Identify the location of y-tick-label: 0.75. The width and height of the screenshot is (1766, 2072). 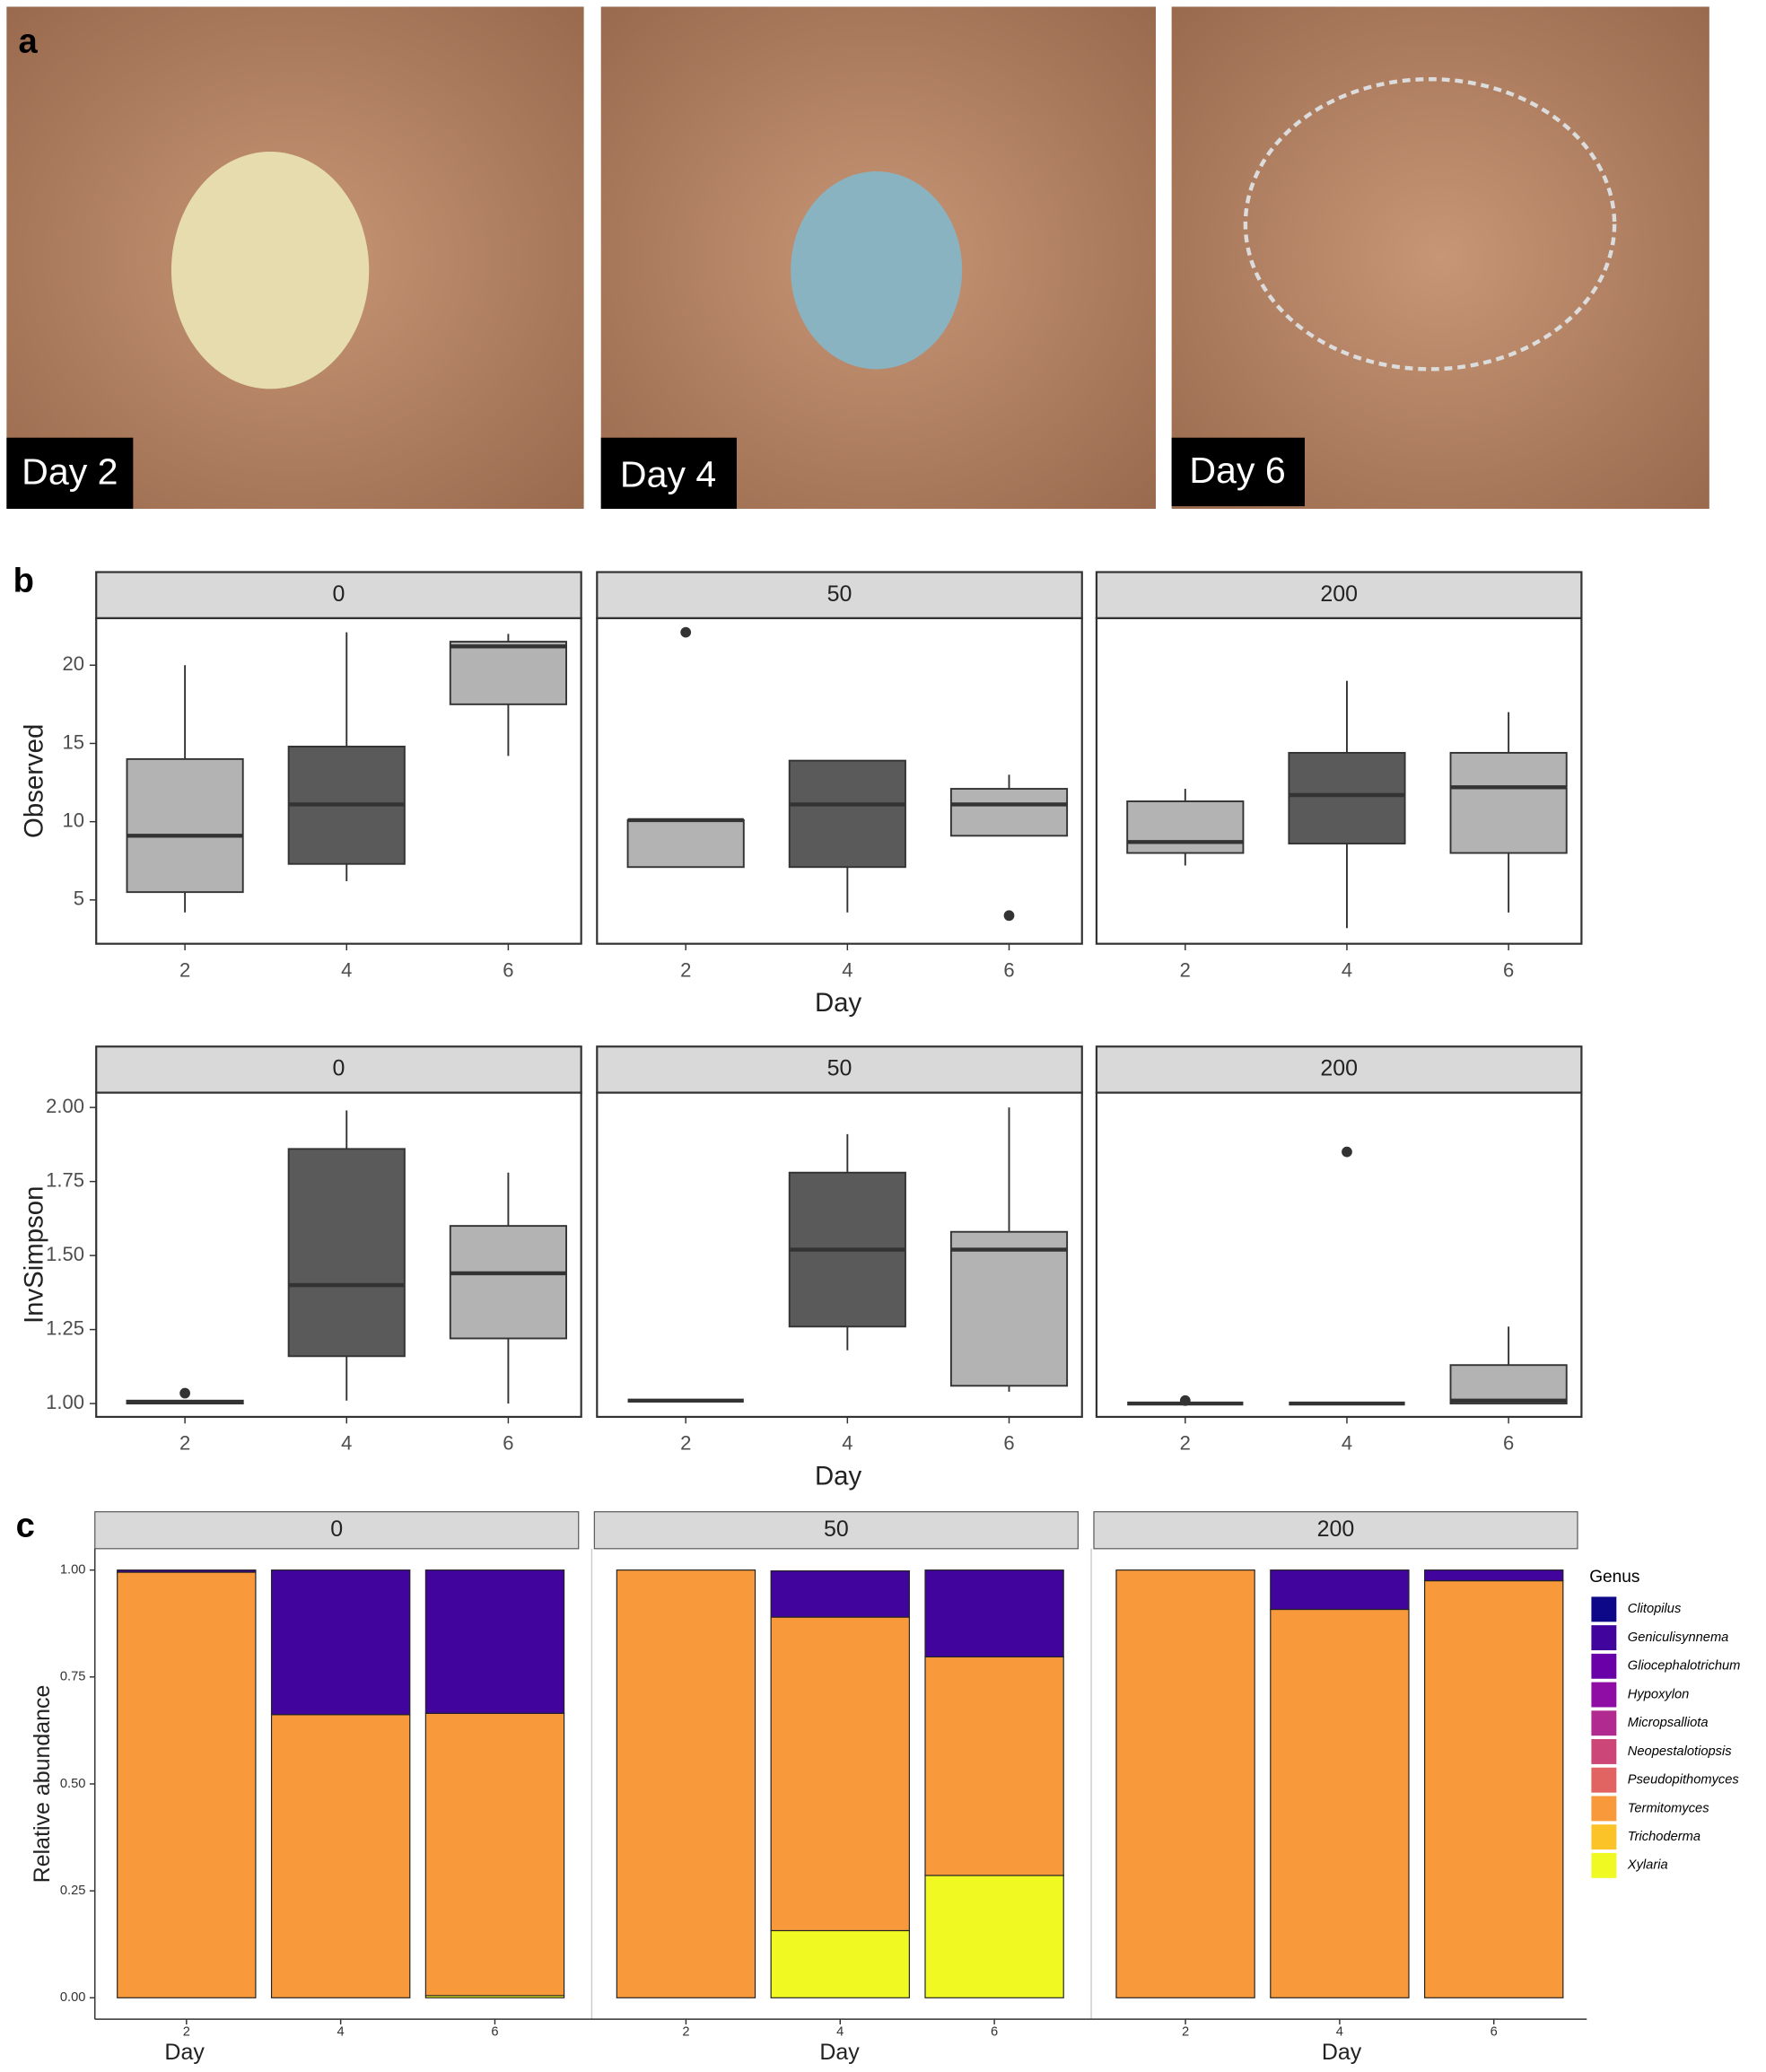
(73, 1677).